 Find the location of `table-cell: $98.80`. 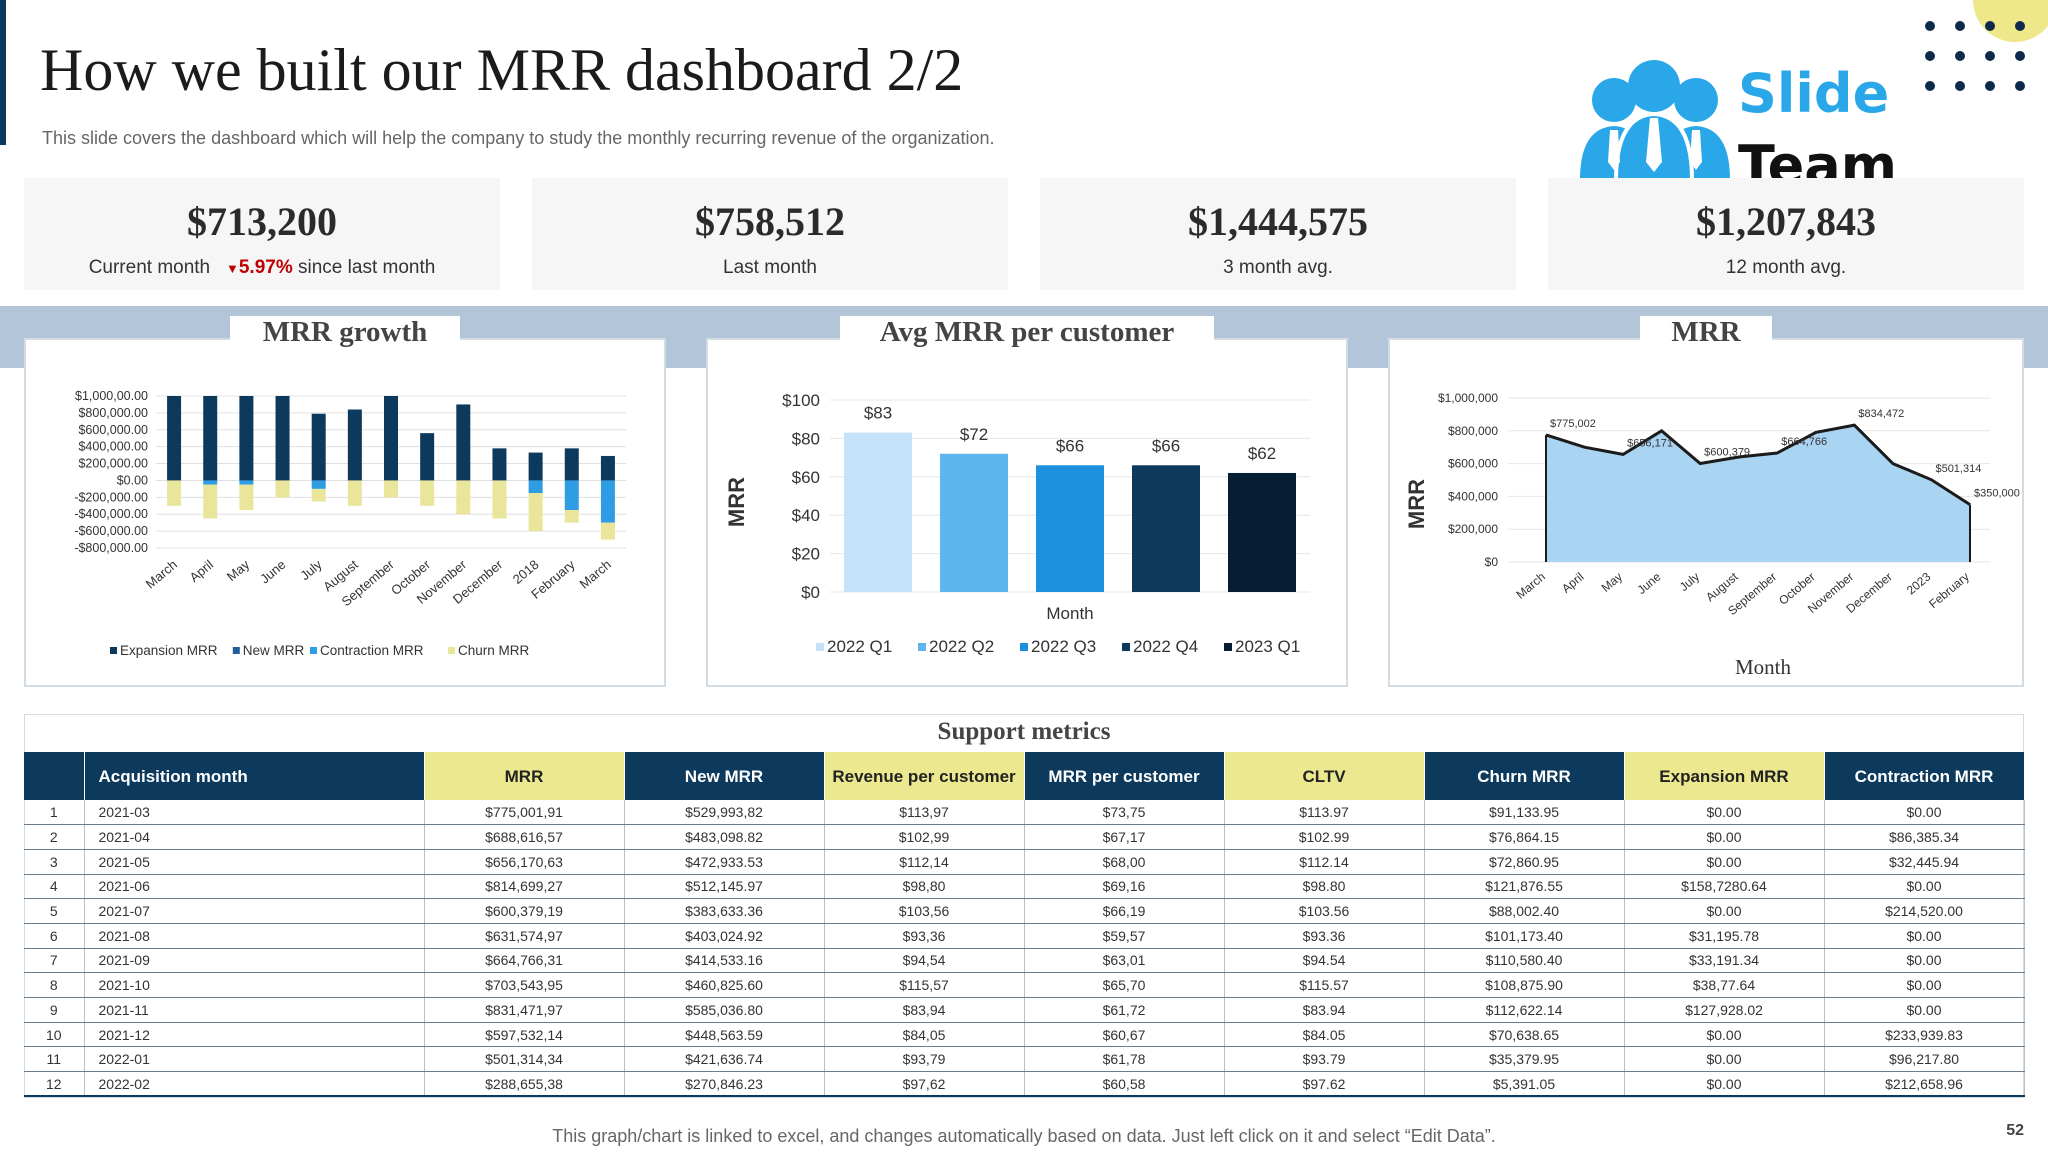

table-cell: $98.80 is located at coordinates (1324, 887).